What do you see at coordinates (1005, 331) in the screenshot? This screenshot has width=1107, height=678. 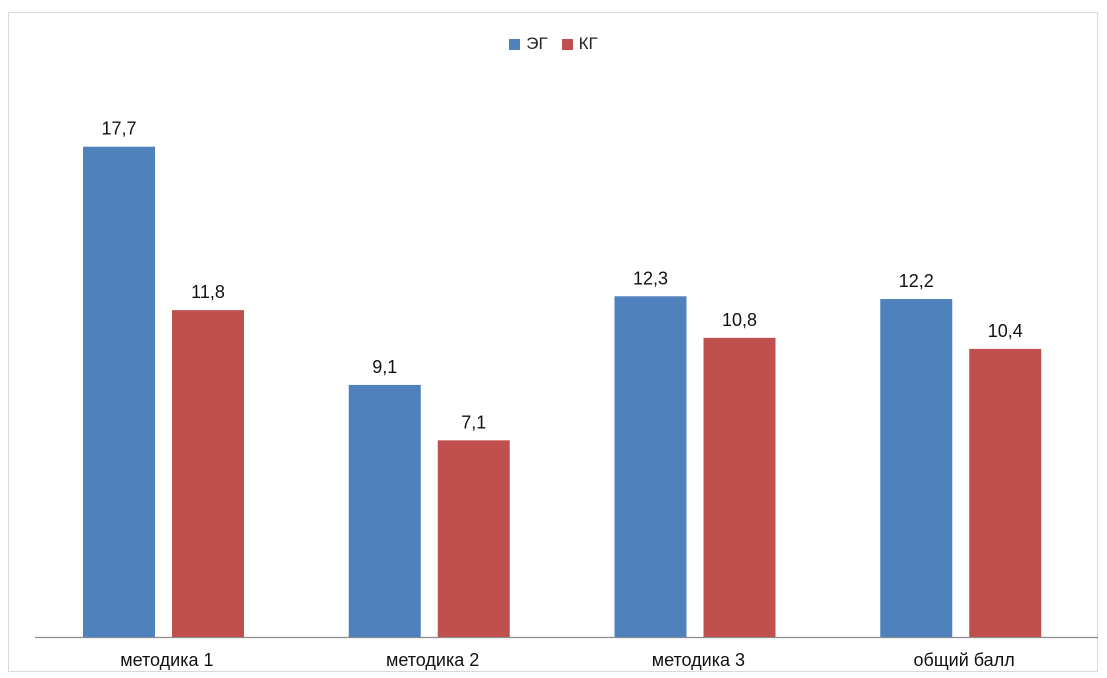 I see `data-label-kg-4: 10,4` at bounding box center [1005, 331].